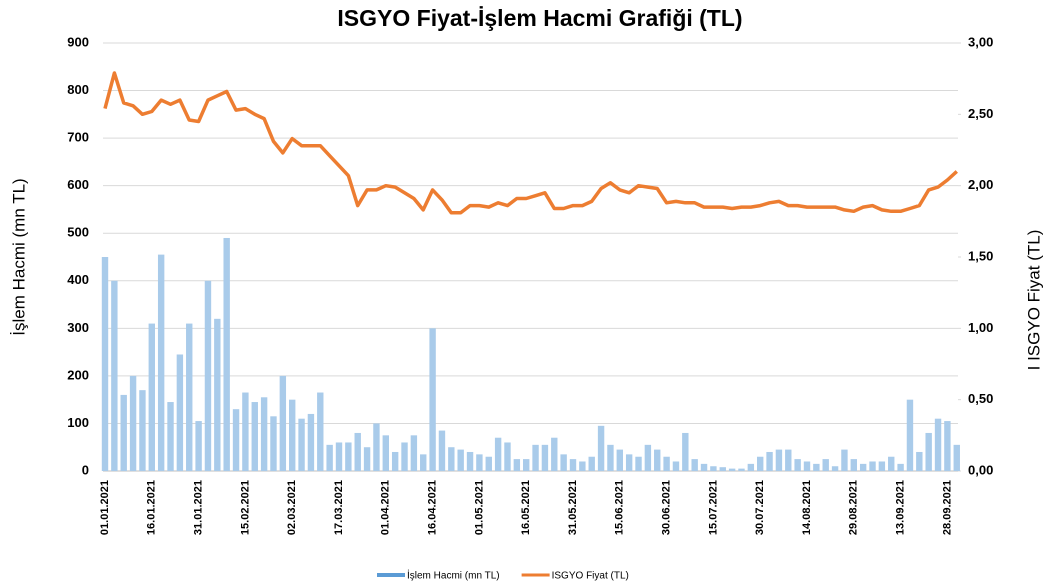 The width and height of the screenshot is (1049, 588). I want to click on x-tick-label: 16.01.2021, so click(152, 507).